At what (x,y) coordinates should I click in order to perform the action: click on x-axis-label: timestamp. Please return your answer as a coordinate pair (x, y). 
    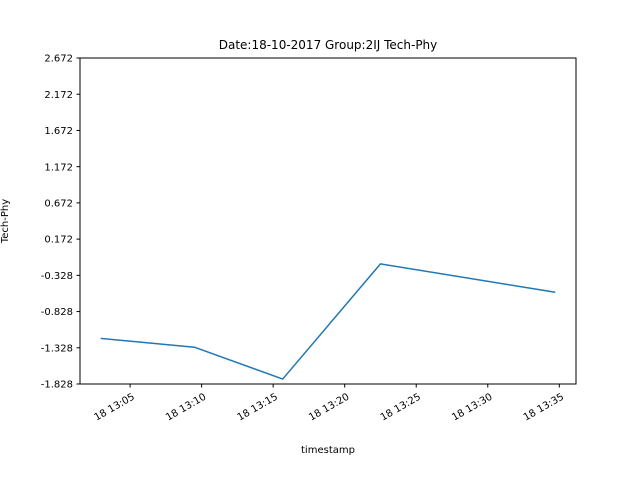
    Looking at the image, I should click on (328, 450).